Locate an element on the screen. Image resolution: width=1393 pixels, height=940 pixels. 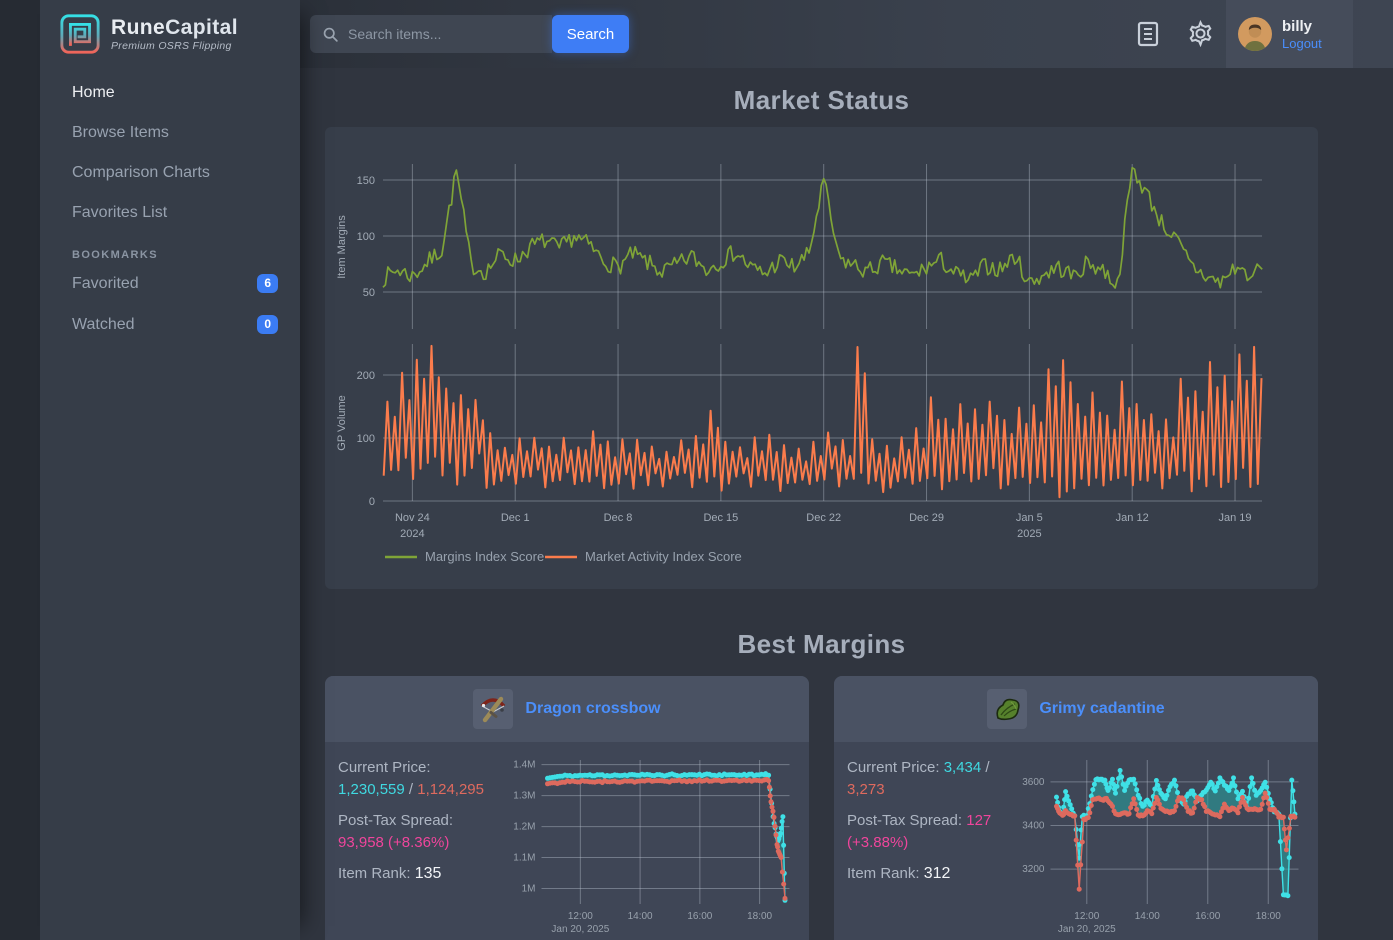
brand-tagline: Premium OSRS Flipping is located at coordinates (171, 46).